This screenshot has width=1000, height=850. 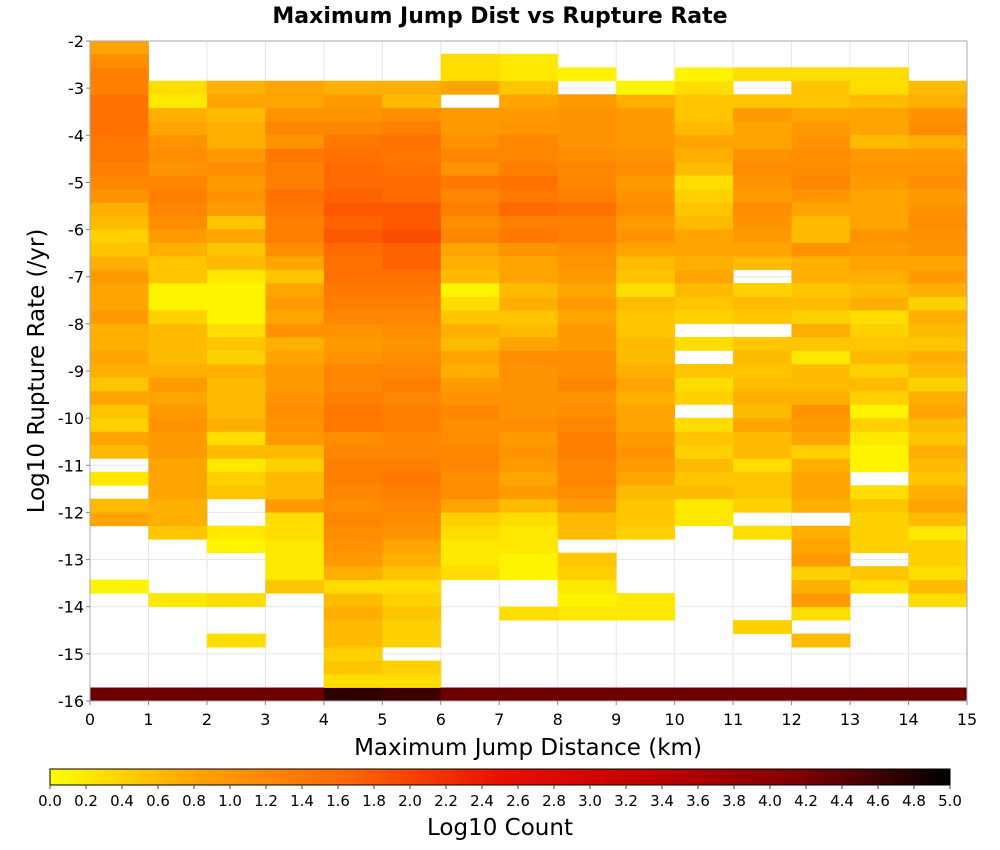 What do you see at coordinates (842, 801) in the screenshot?
I see `colorbar-tick-label: 4.4` at bounding box center [842, 801].